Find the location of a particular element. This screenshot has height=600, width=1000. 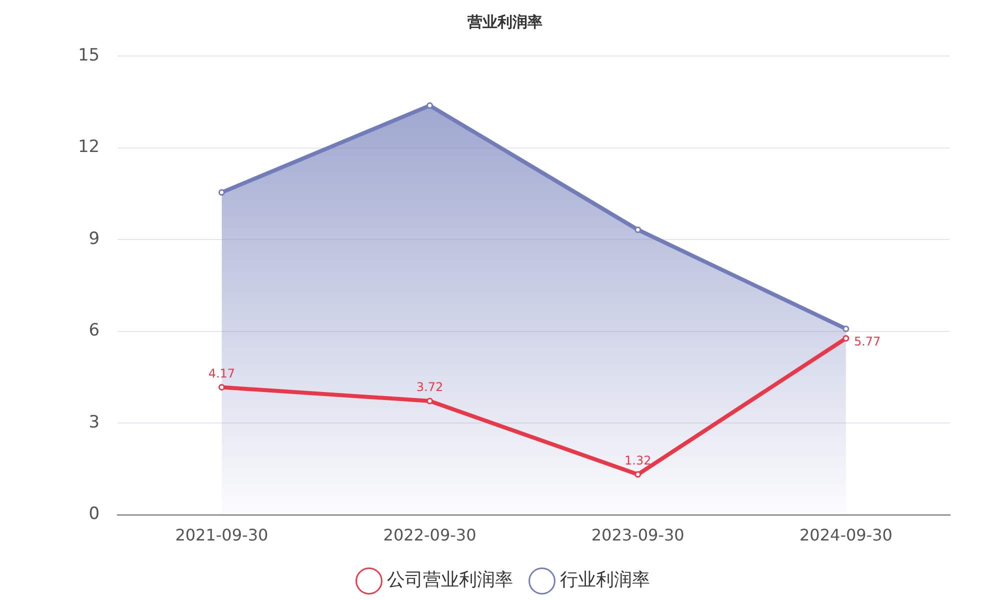

y-tick-label: 6 is located at coordinates (94, 330).